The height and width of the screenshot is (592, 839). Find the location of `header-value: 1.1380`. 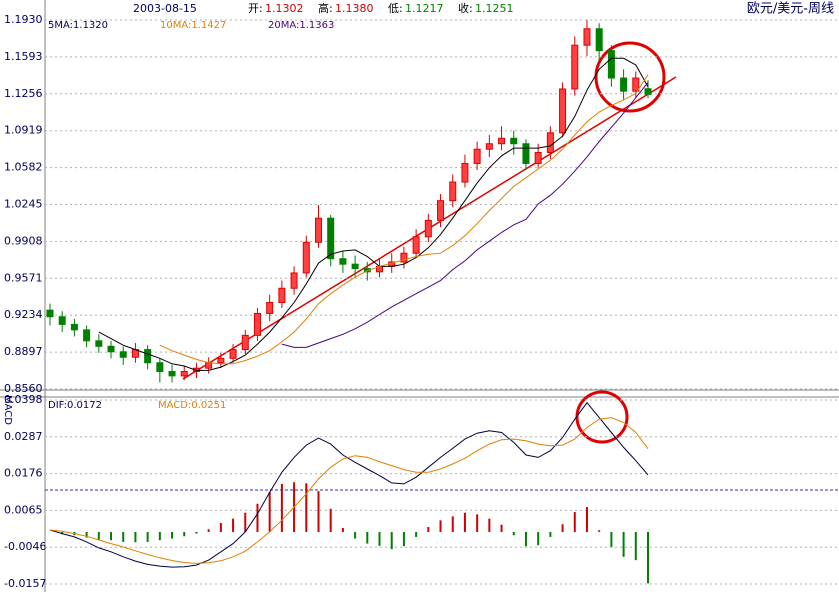

header-value: 1.1380 is located at coordinates (354, 8).